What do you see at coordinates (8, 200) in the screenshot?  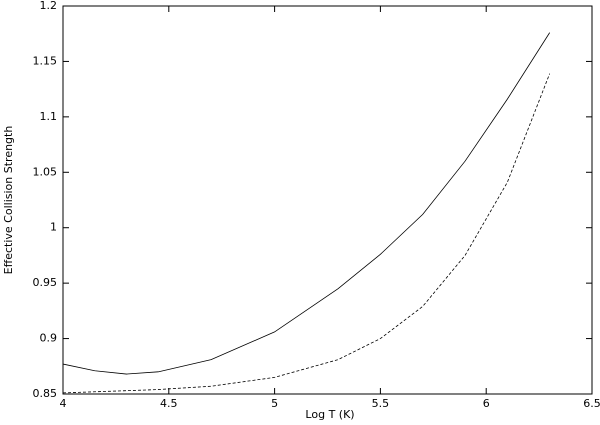 I see `y-axis-label: Effective Collision Strength` at bounding box center [8, 200].